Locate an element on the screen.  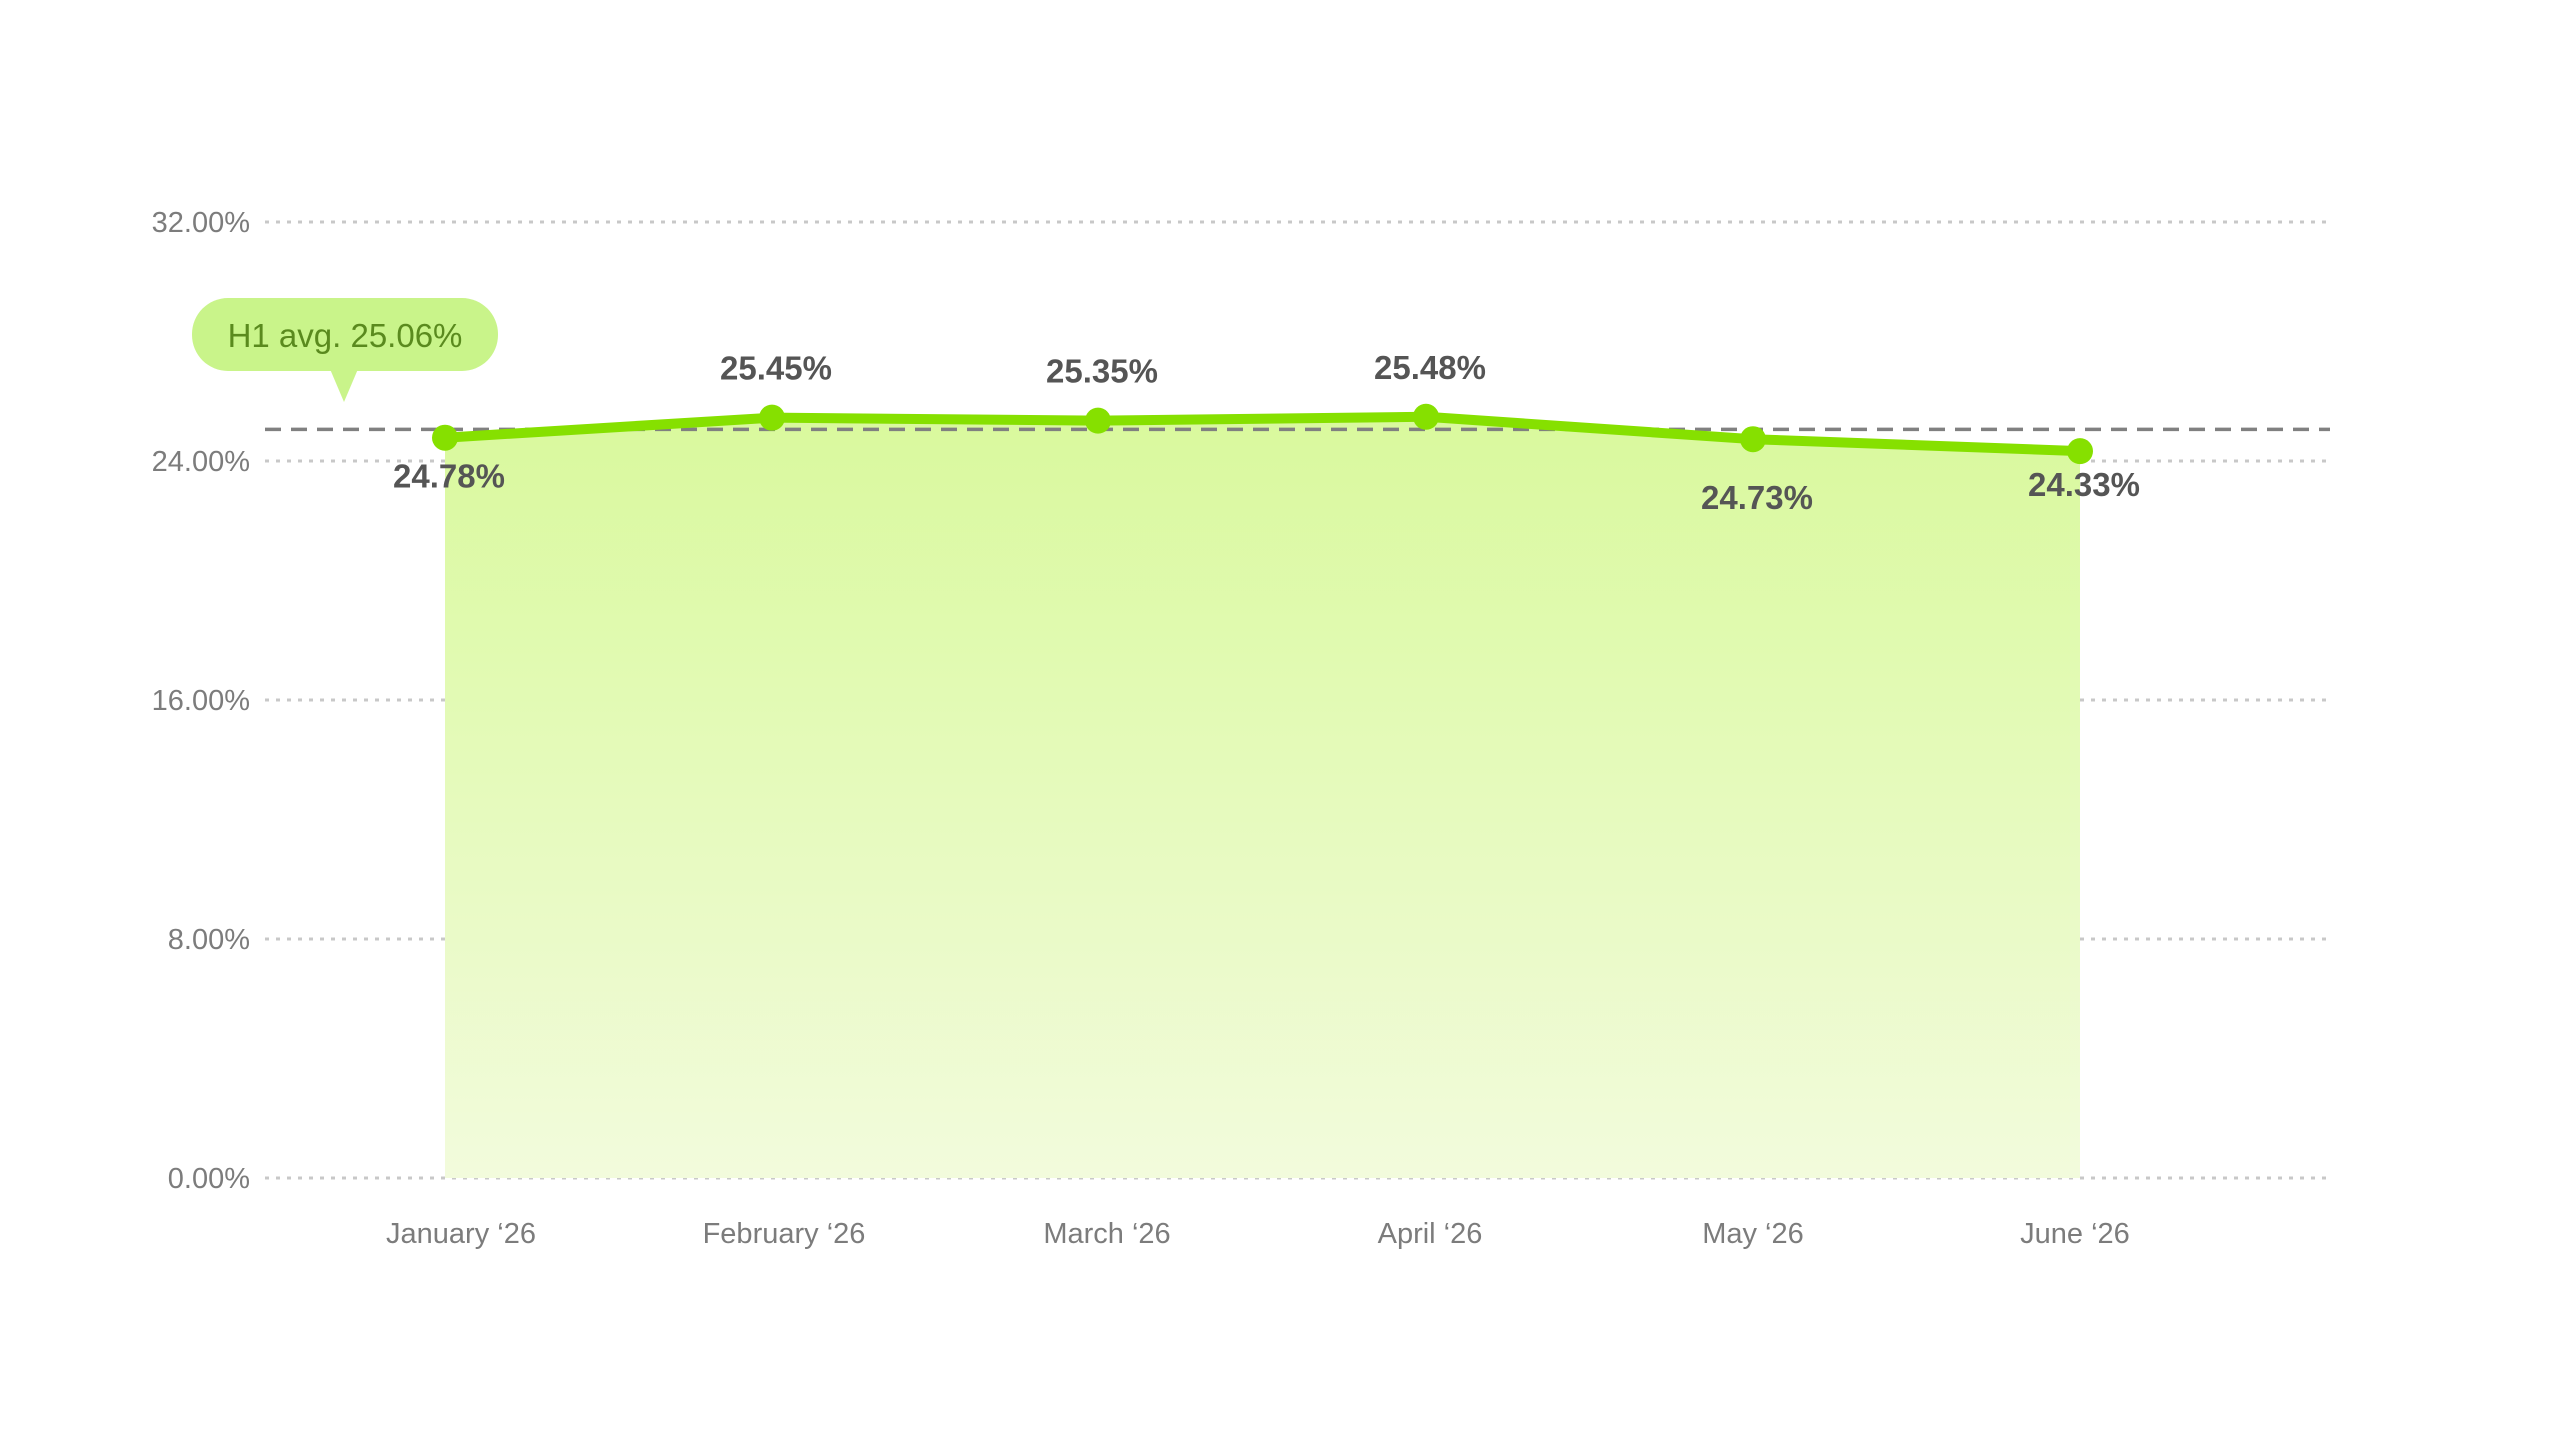
data-points is located at coordinates (1262, 434).